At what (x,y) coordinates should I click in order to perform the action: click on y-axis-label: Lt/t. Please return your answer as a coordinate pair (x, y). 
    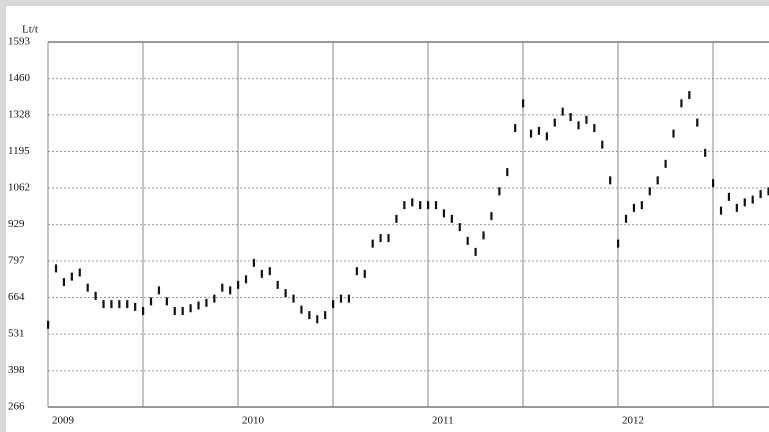
    Looking at the image, I should click on (30, 30).